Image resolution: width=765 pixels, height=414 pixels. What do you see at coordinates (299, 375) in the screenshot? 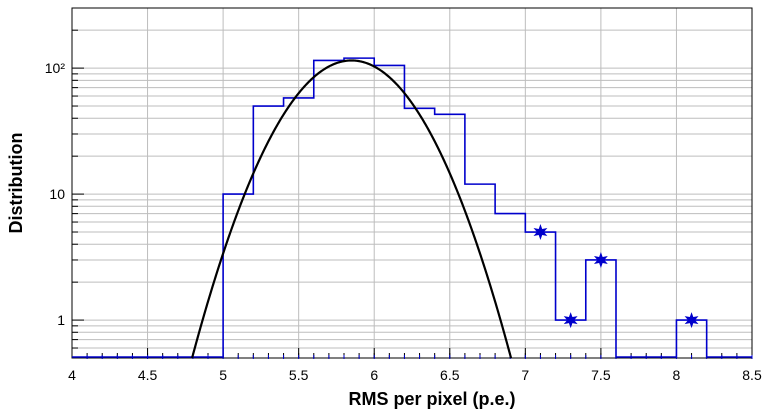
I see `x-tick-label: 5.5` at bounding box center [299, 375].